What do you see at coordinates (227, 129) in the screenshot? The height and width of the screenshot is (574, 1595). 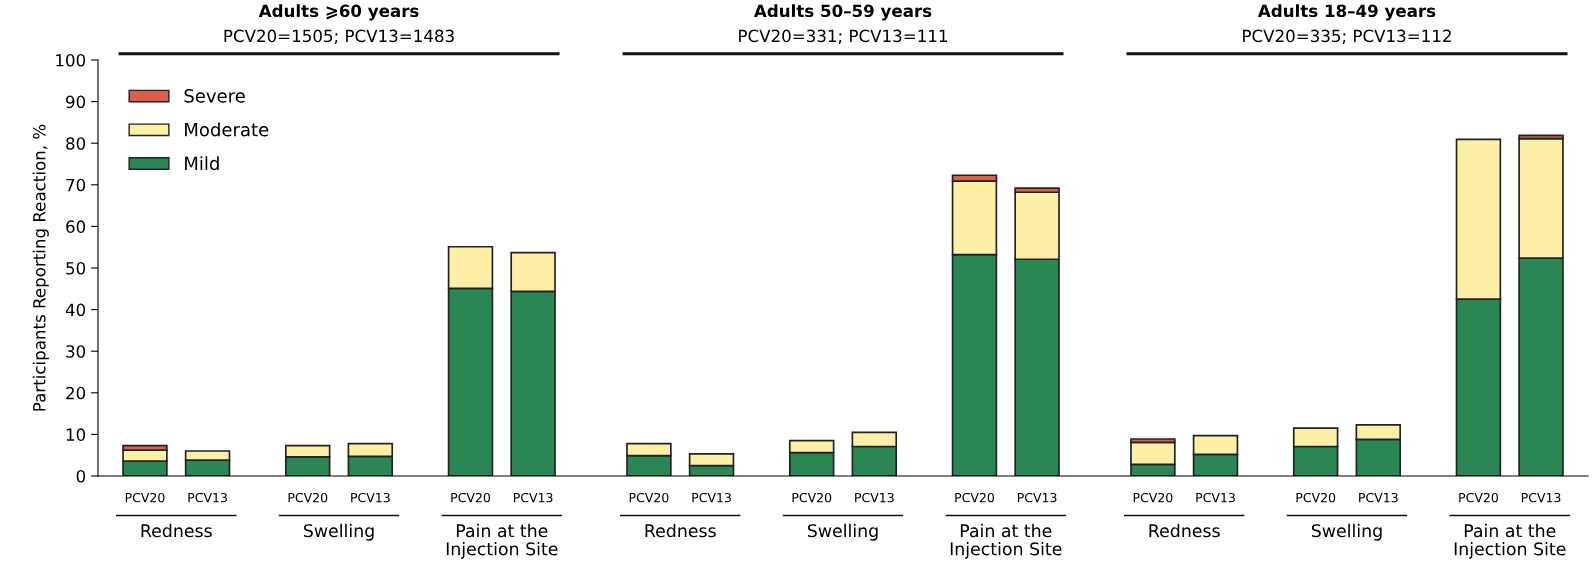 I see `legend-label: Moderate` at bounding box center [227, 129].